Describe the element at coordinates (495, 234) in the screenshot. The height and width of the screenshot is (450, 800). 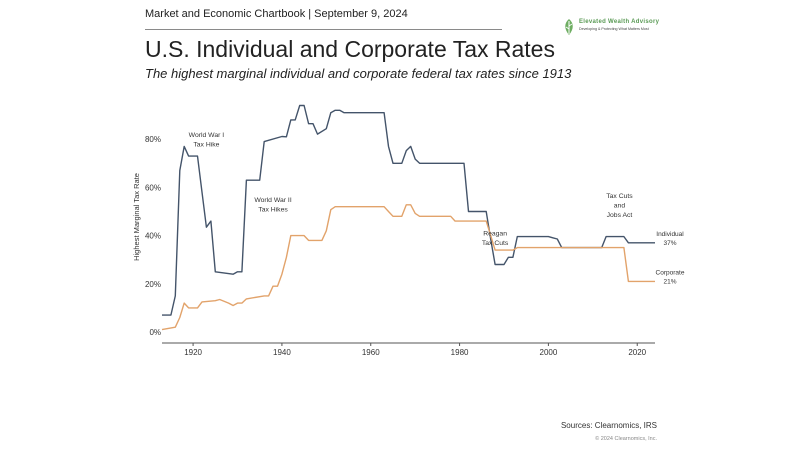
I see `annotation-label: Reagan` at that location.